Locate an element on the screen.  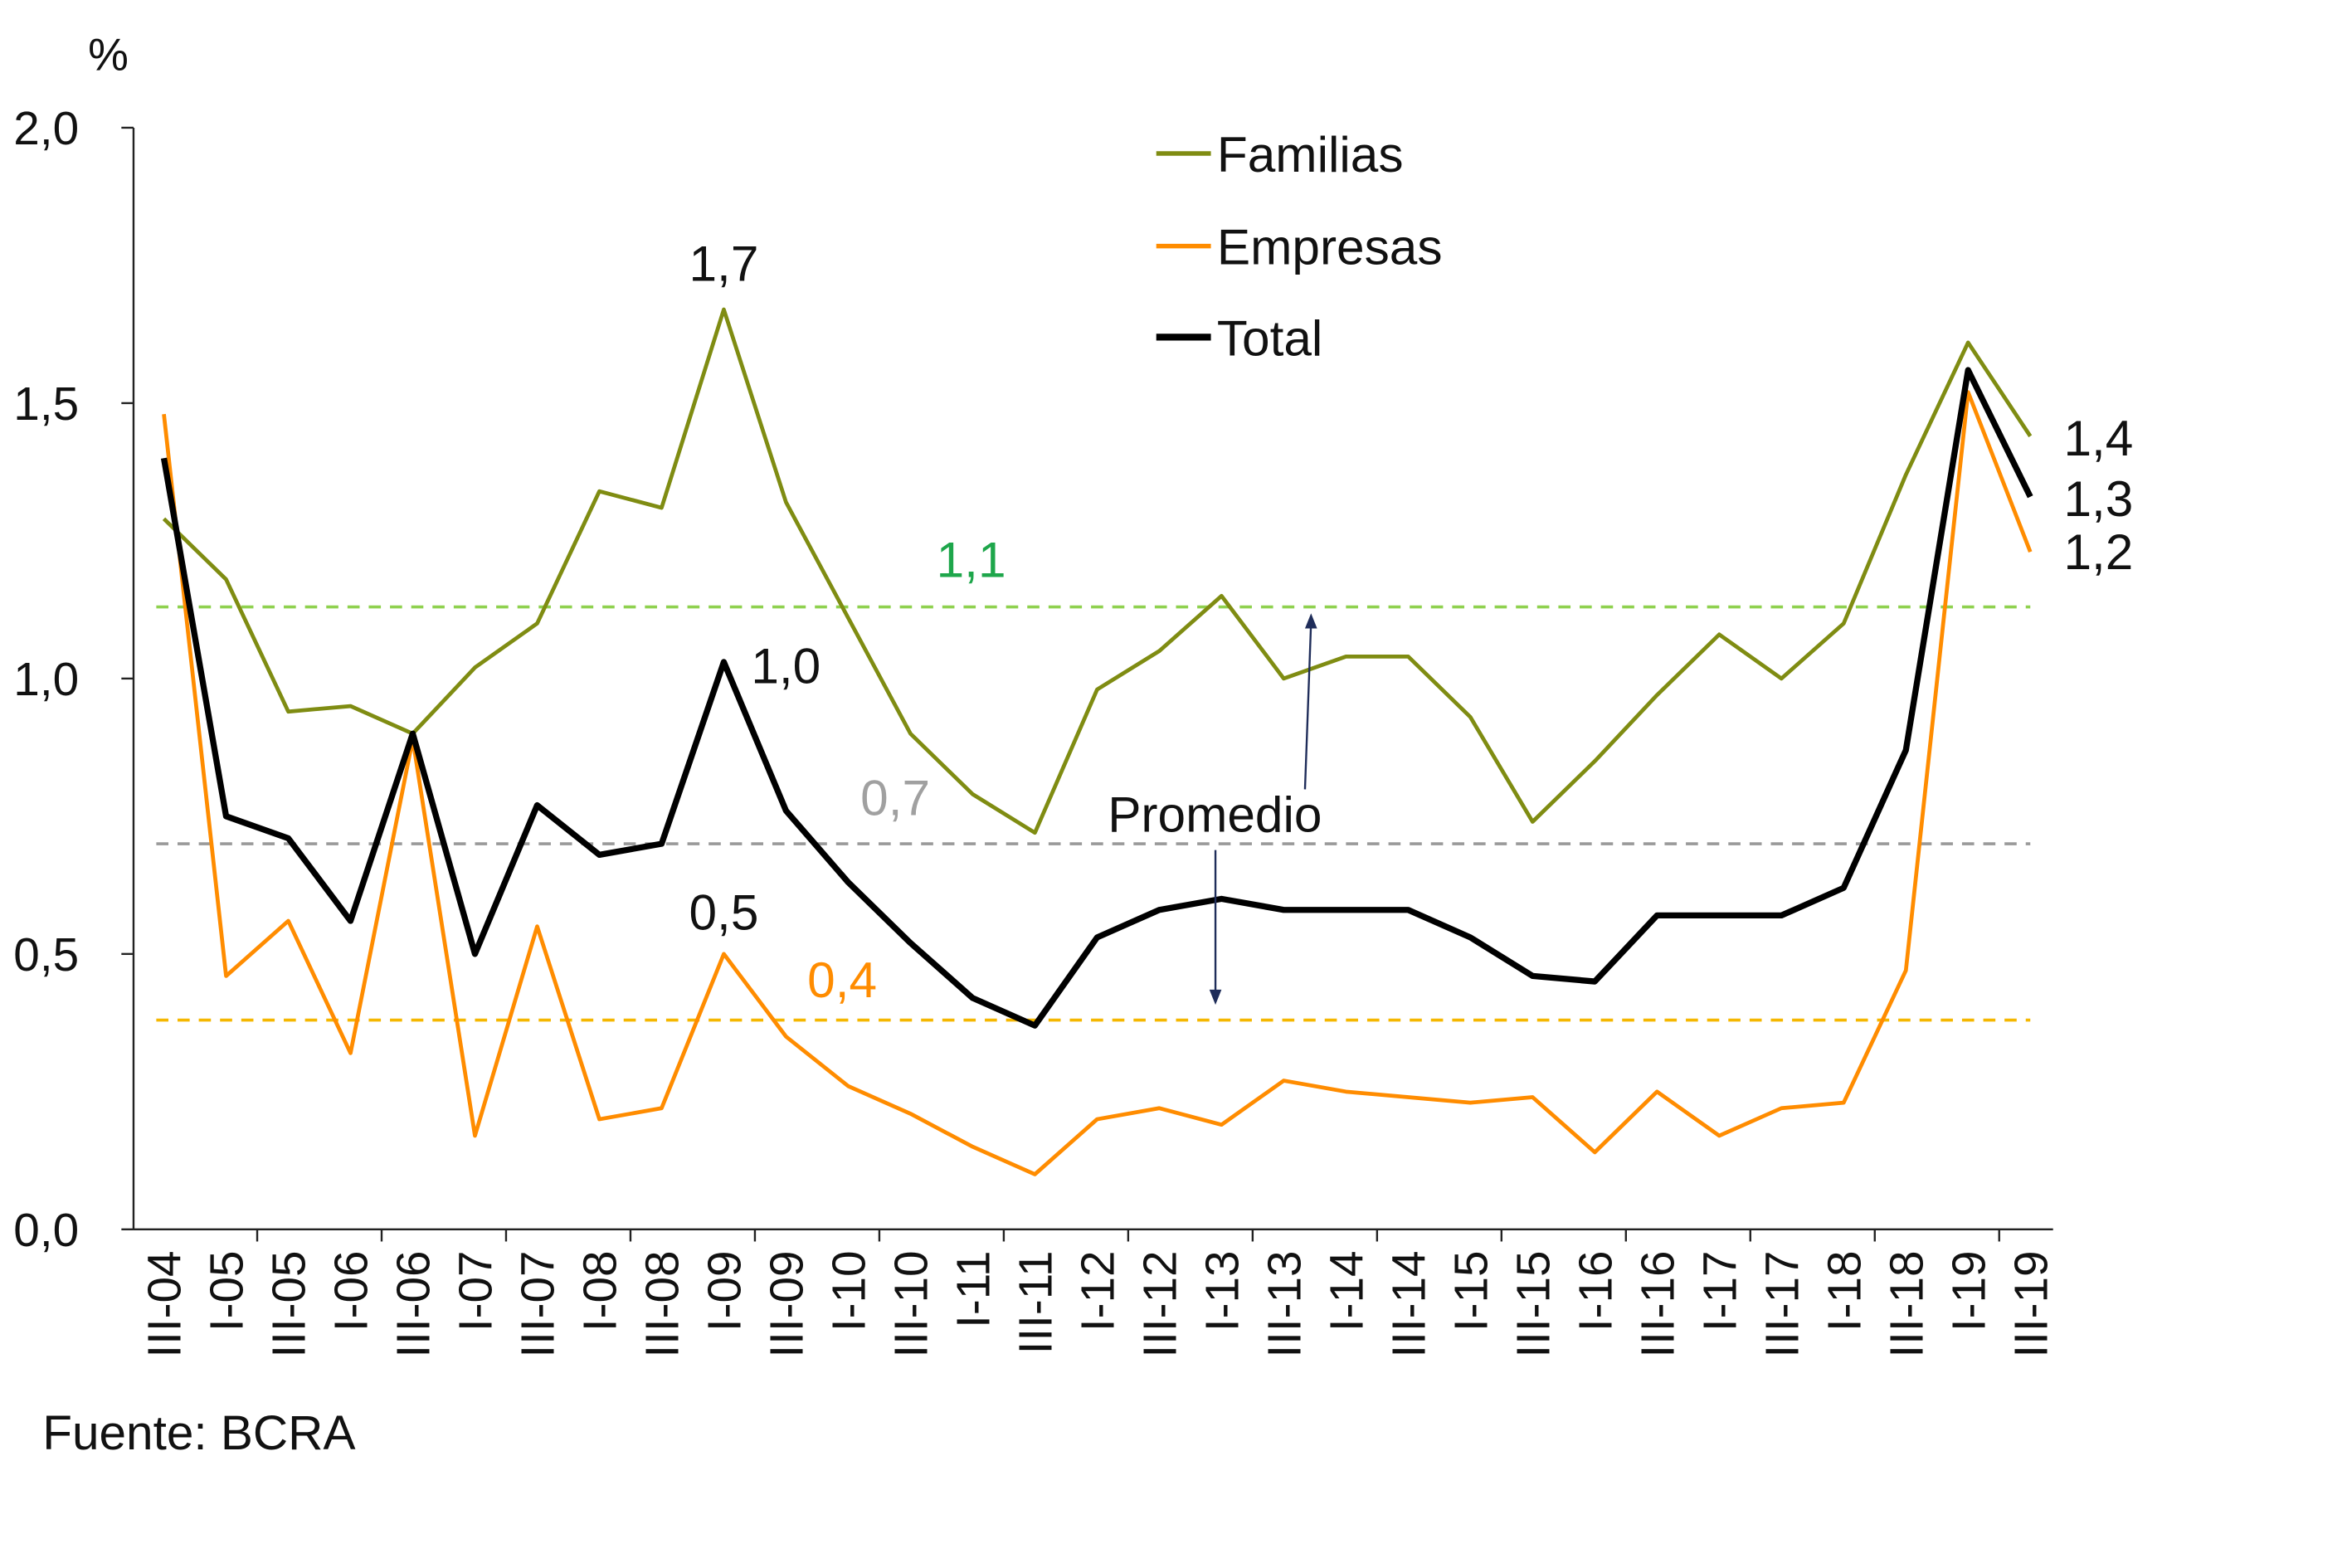
data-label: 1,4 is located at coordinates (2098, 438).